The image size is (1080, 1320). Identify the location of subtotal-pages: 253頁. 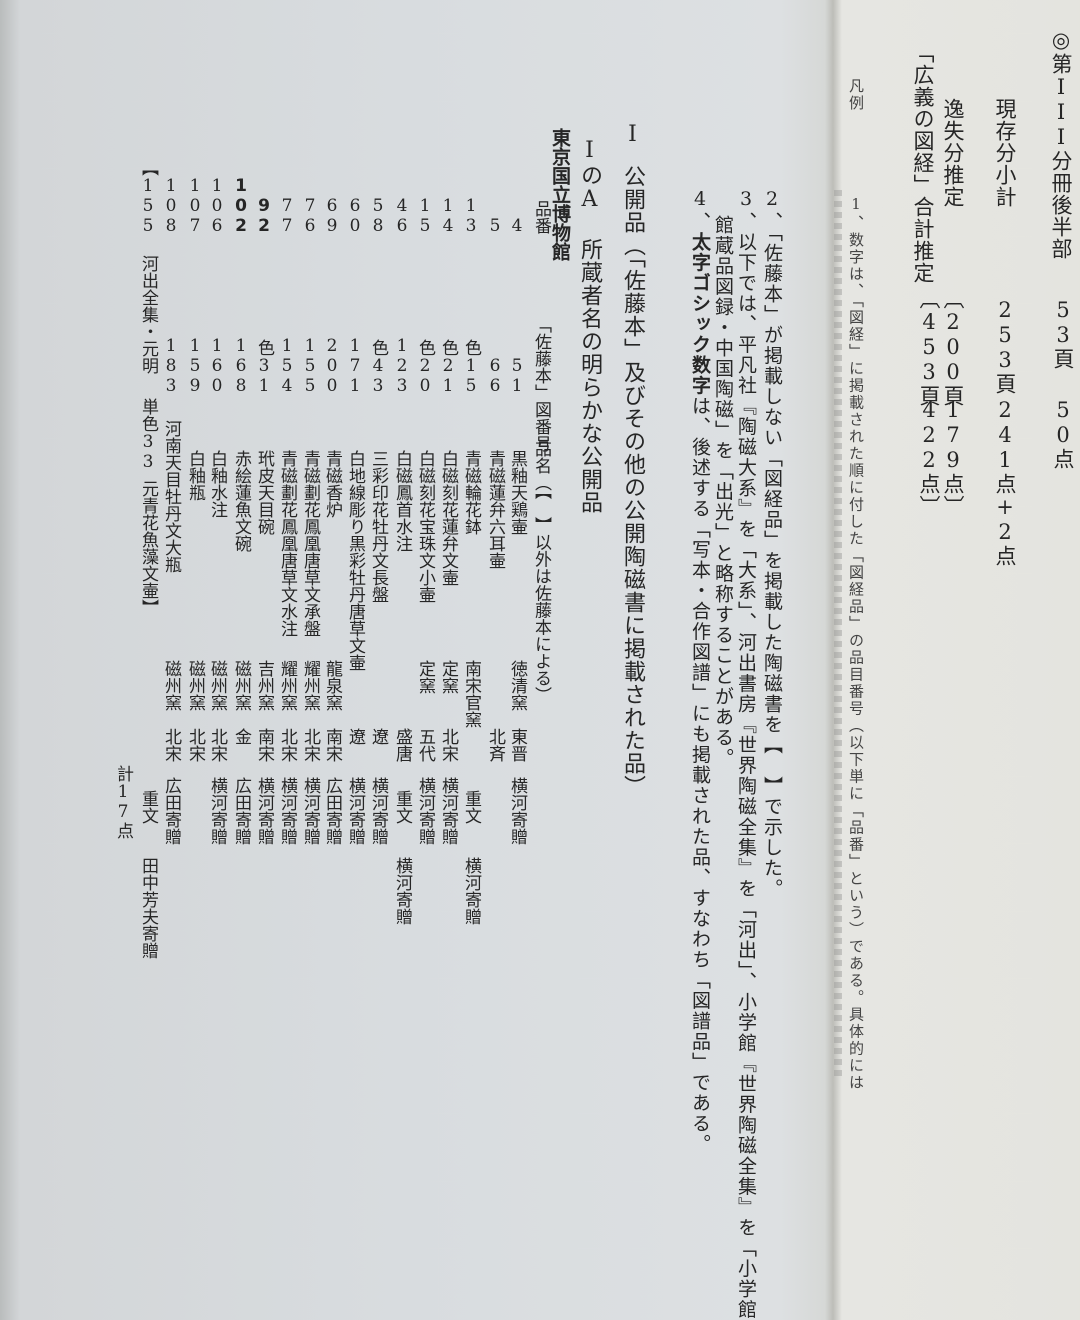
(1005, 346).